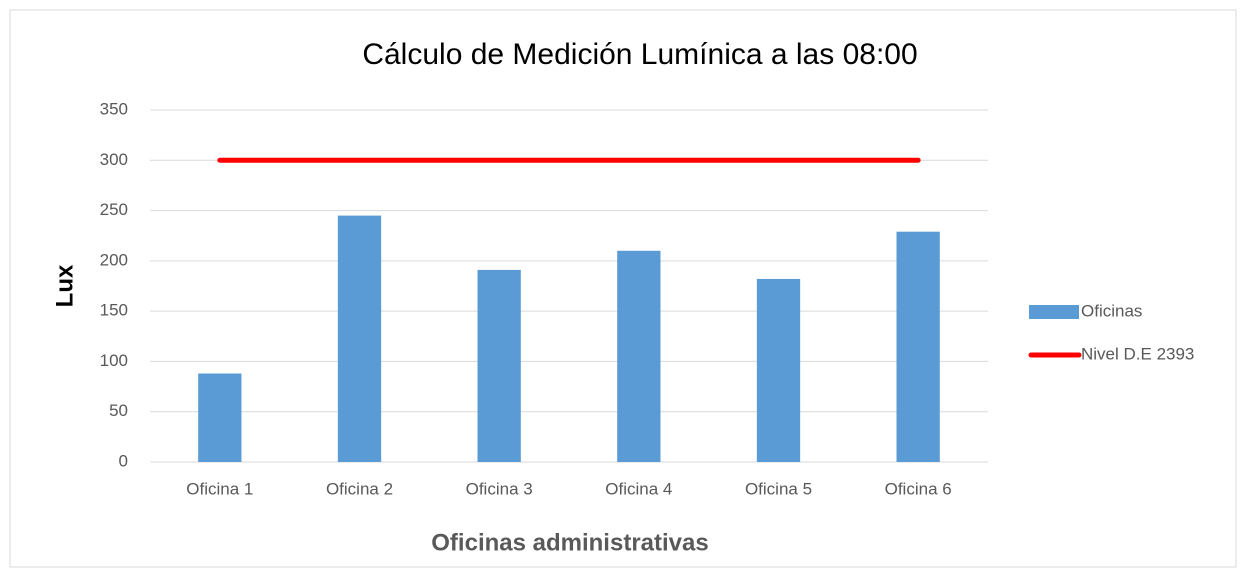 The image size is (1246, 582). What do you see at coordinates (499, 488) in the screenshot?
I see `x-tick-label: Oficina 3` at bounding box center [499, 488].